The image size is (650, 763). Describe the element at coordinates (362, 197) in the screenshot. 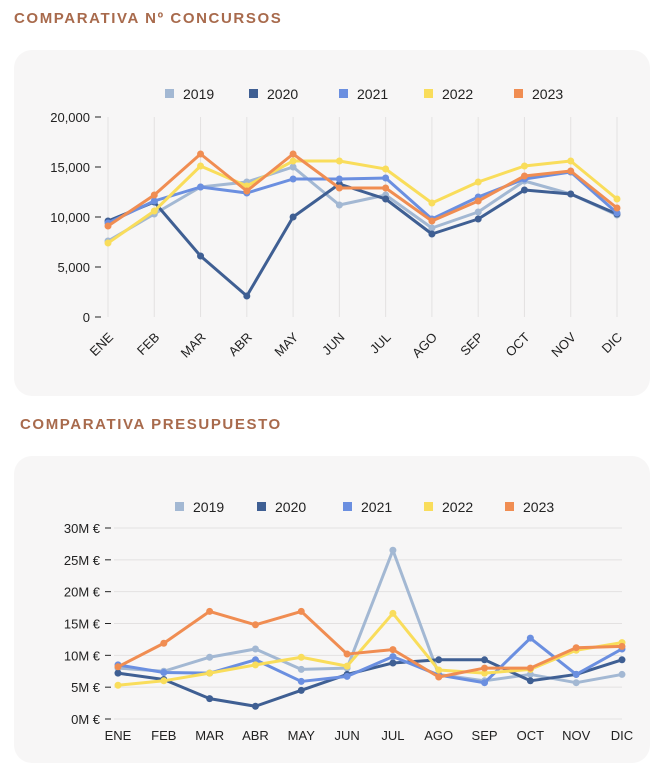

I see `series-line-2021` at that location.